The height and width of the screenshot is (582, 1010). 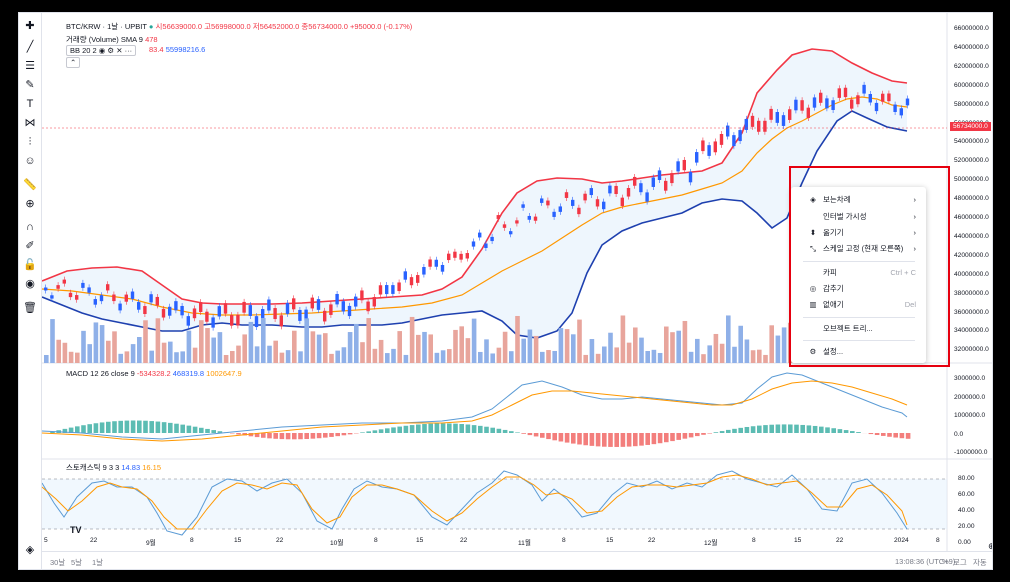 I want to click on auto-toggle: 자동, so click(x=980, y=562).